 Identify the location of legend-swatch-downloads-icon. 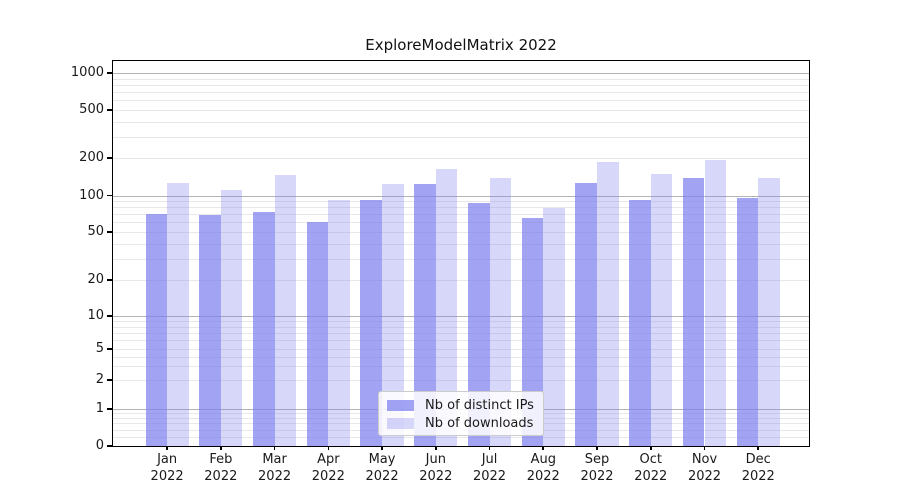
(400, 423).